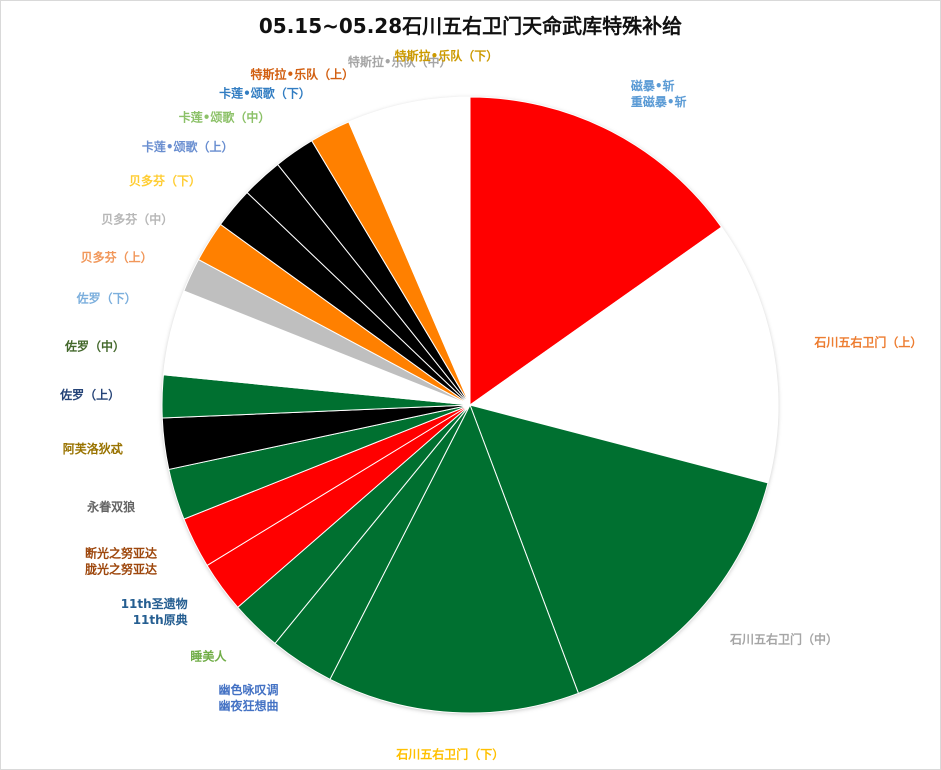  Describe the element at coordinates (400, 61) in the screenshot. I see `pie-slice-label: 特斯拉•乐队（中）` at that location.